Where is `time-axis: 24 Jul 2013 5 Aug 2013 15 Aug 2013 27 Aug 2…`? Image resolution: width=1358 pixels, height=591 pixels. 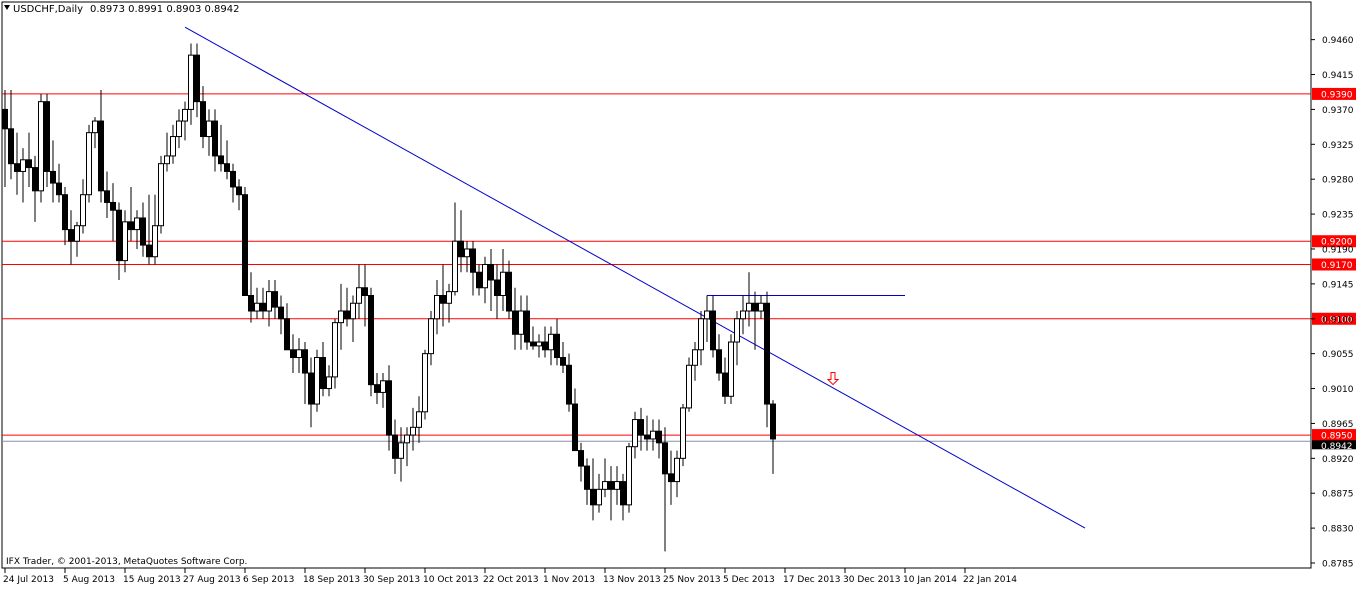 time-axis: 24 Jul 2013 5 Aug 2013 15 Aug 2013 27 Aug 2… is located at coordinates (510, 576).